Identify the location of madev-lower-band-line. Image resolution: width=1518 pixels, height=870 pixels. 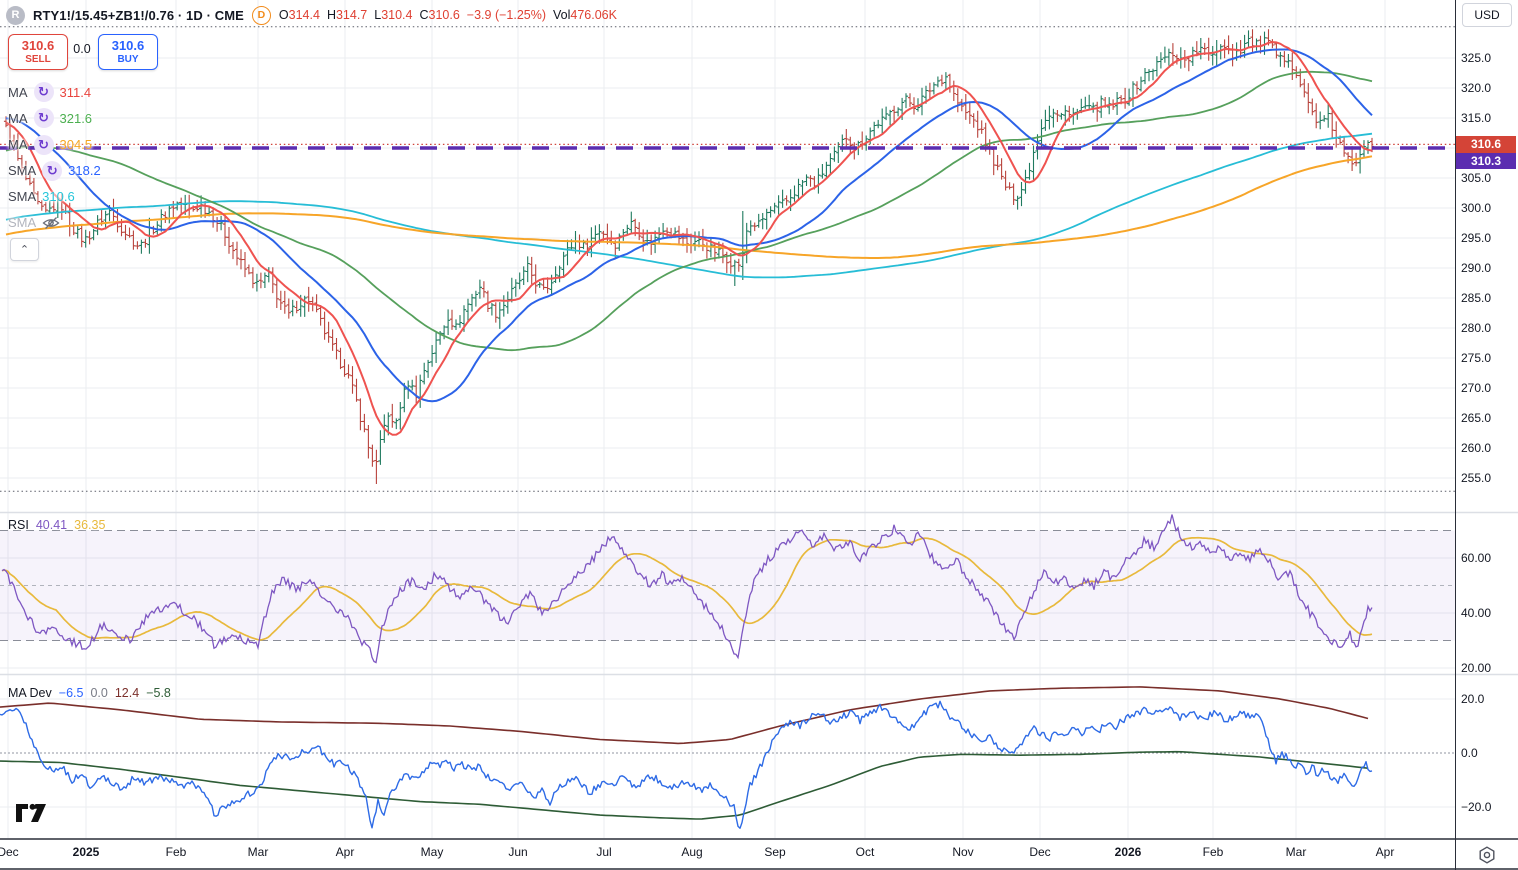
(684, 785).